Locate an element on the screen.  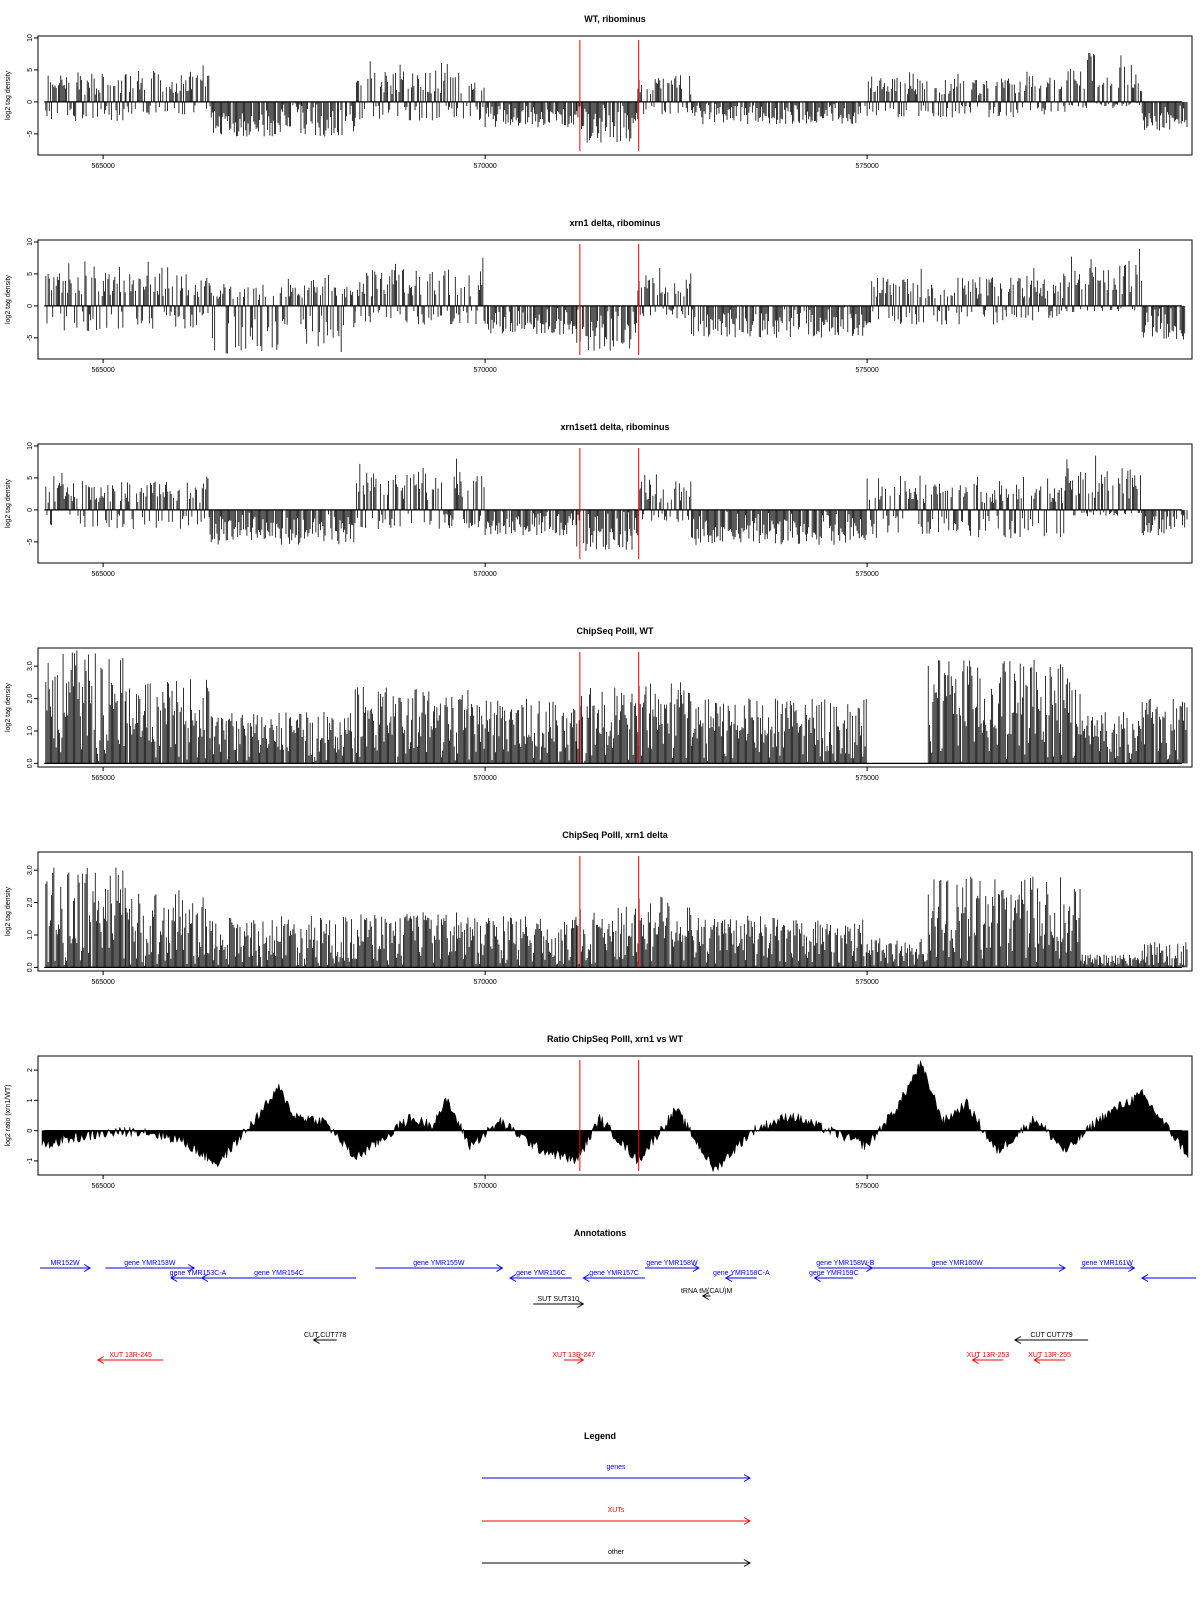
annotation-label: gene YMR161W is located at coordinates (1108, 1263).